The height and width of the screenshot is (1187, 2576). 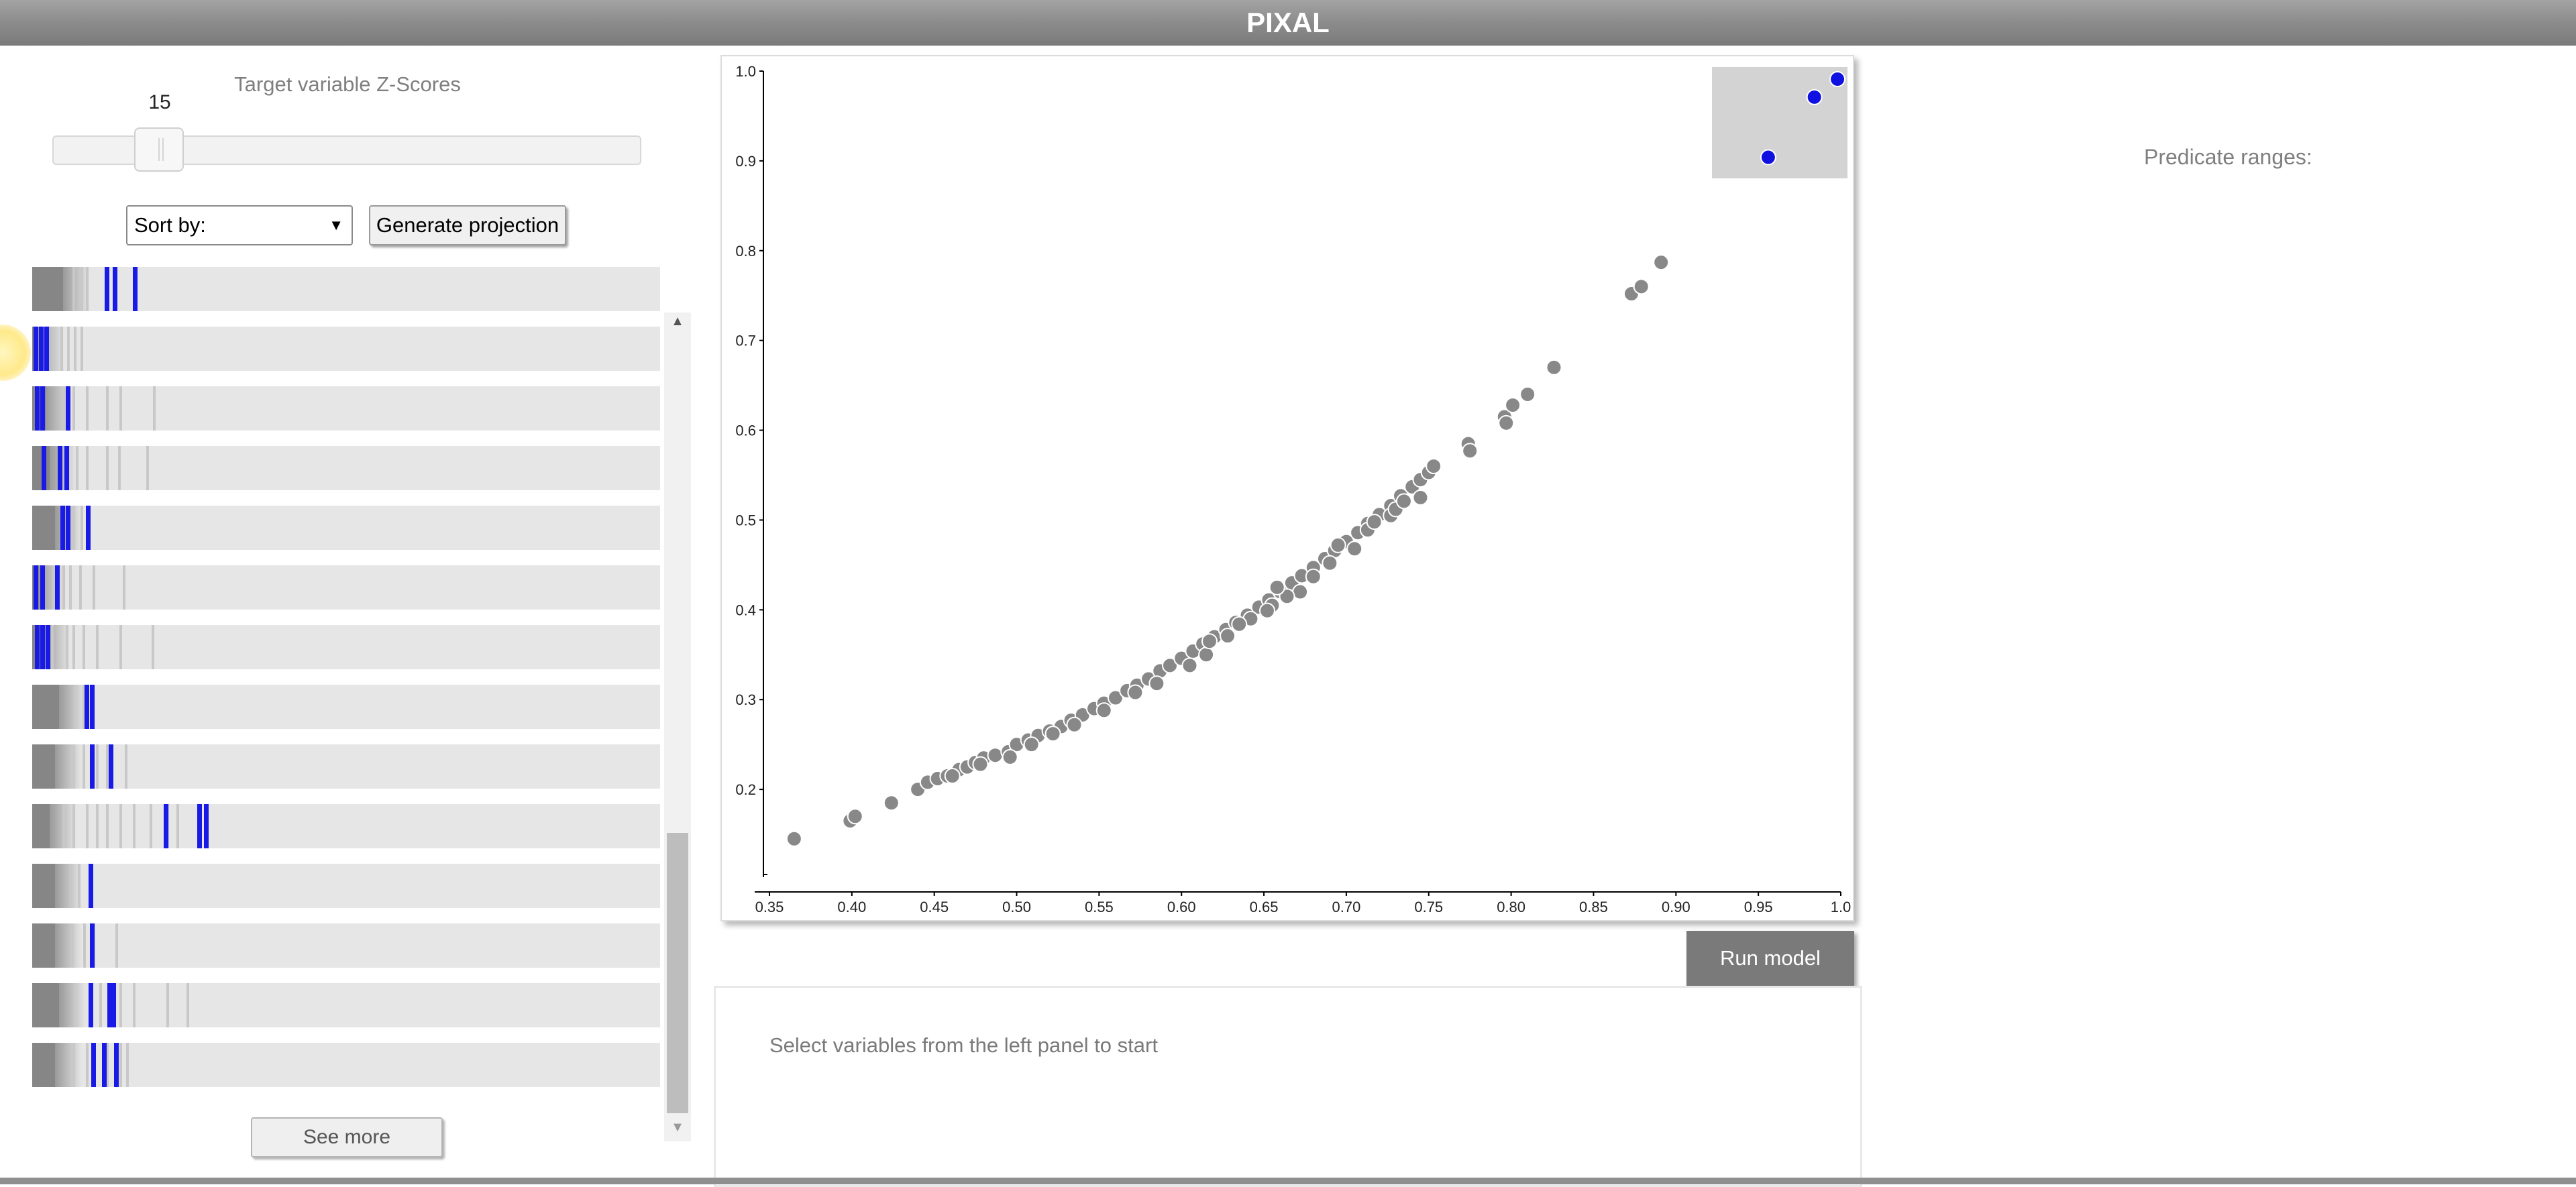 I want to click on scrollbar-thumb, so click(x=677, y=973).